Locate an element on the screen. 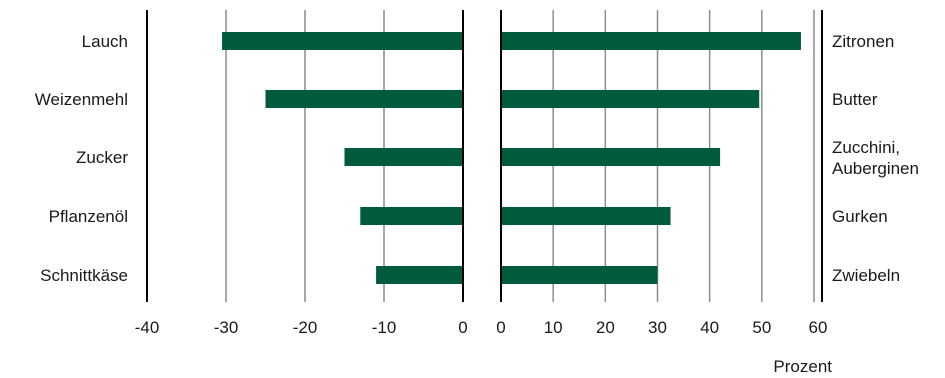  right-tick-label: 20 is located at coordinates (605, 327).